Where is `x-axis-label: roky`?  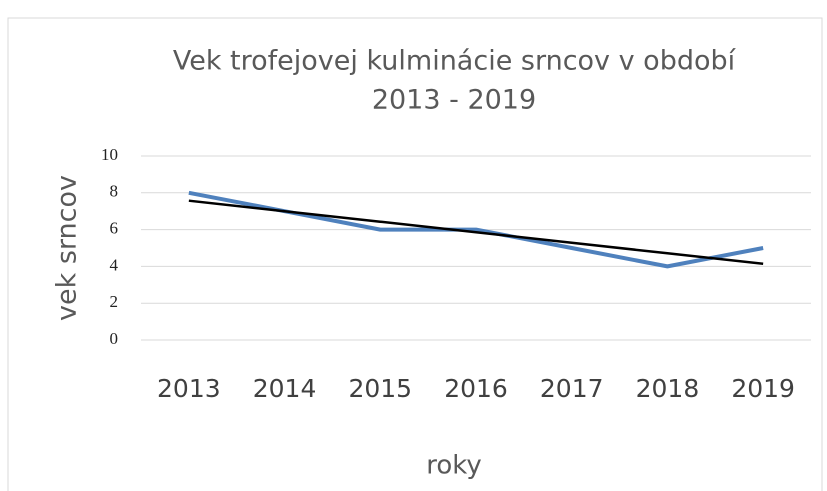 x-axis-label: roky is located at coordinates (454, 466).